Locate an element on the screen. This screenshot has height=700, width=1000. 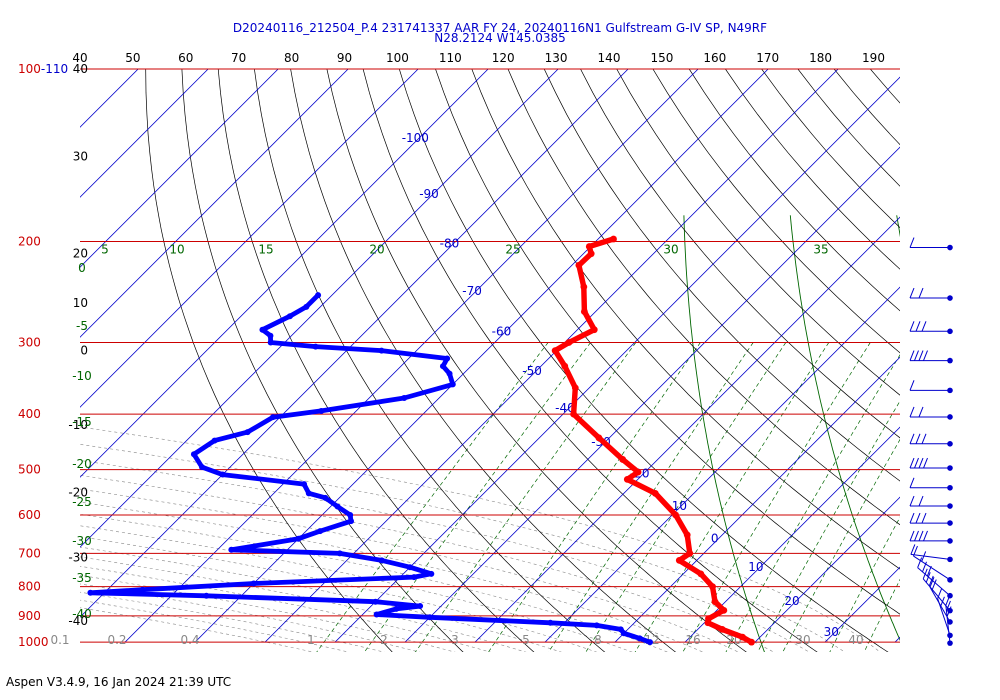
isotherm-label: -90 is located at coordinates (429, 194).